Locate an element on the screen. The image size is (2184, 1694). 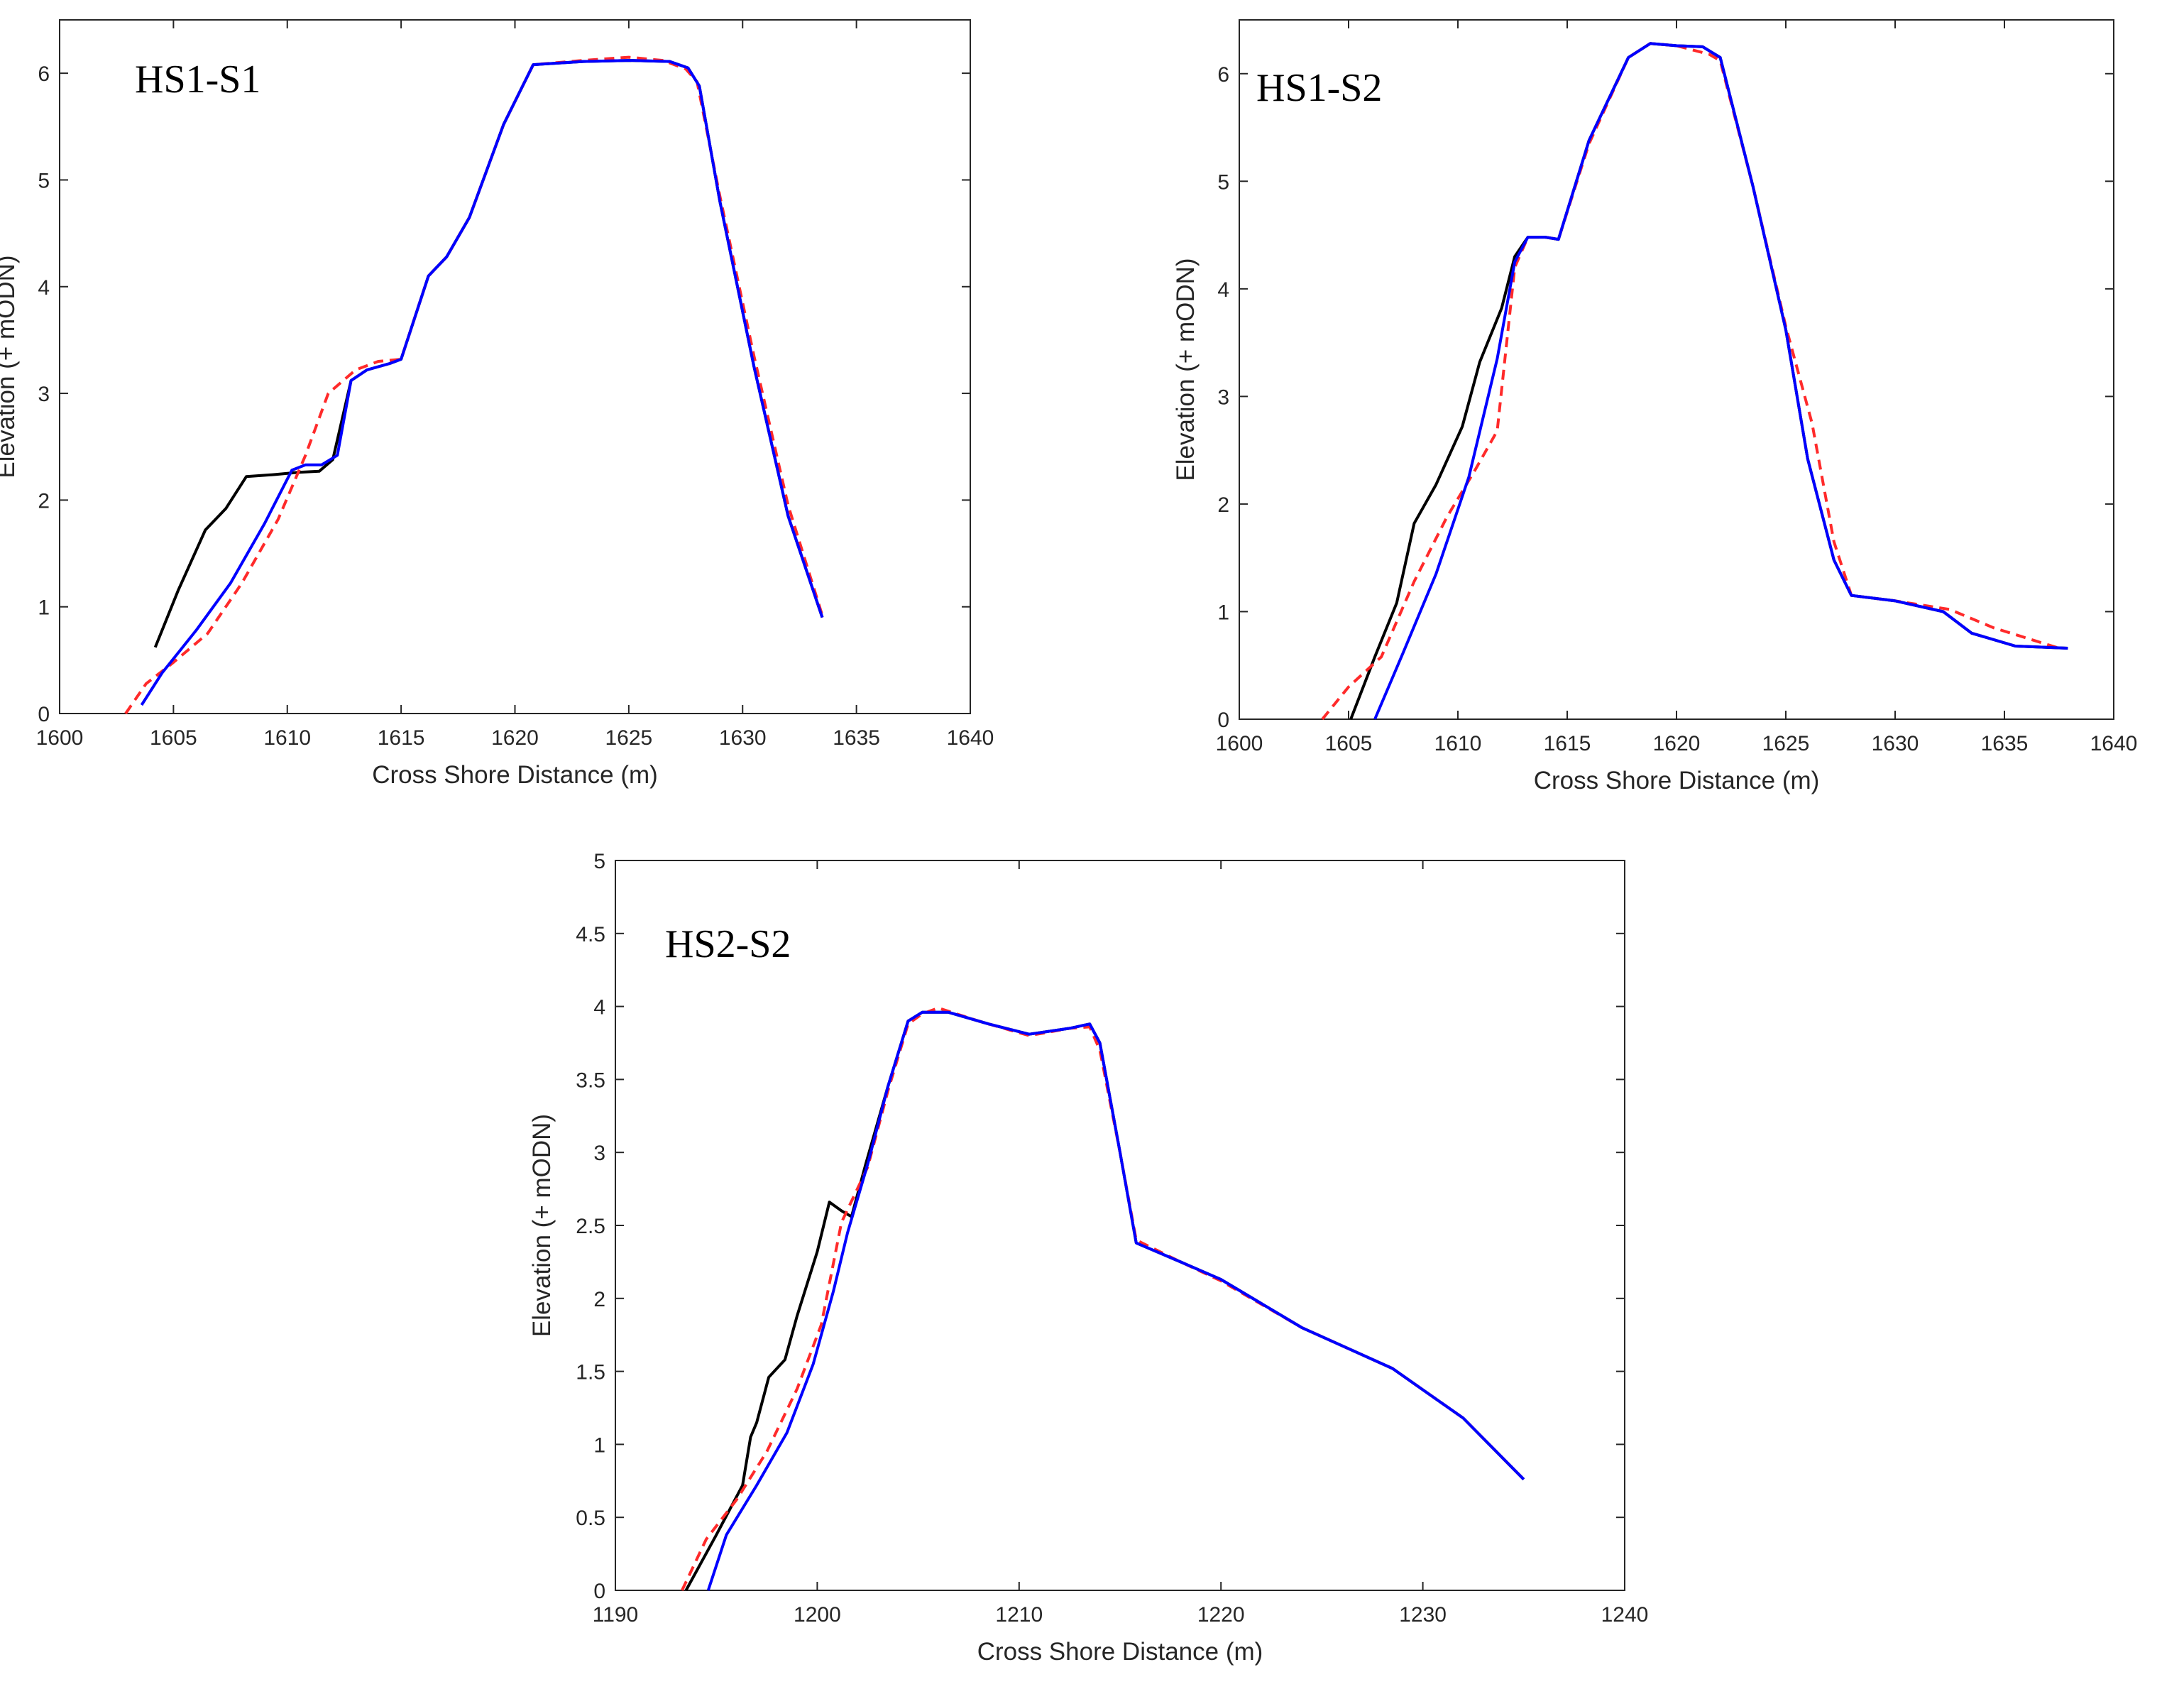
x-tick-label: 1210 is located at coordinates (1019, 1615).